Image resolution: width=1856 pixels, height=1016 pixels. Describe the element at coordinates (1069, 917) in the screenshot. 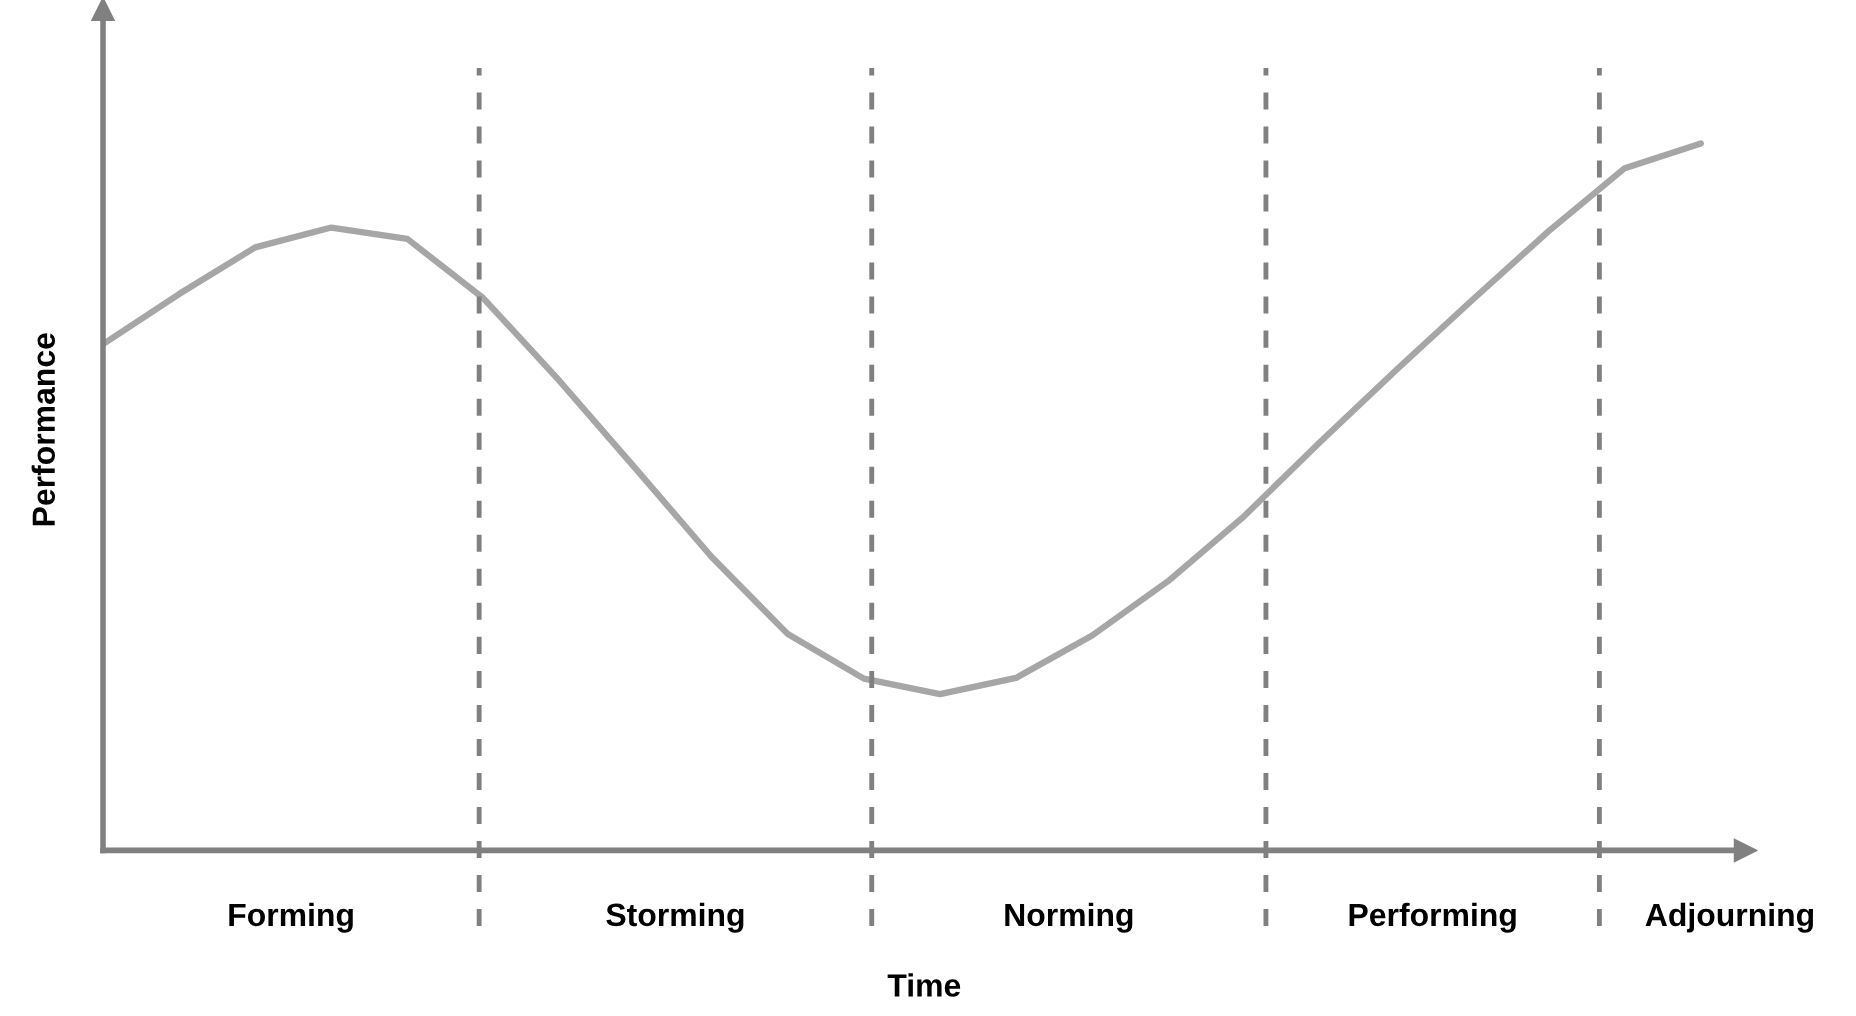

I see `text: Norming` at that location.